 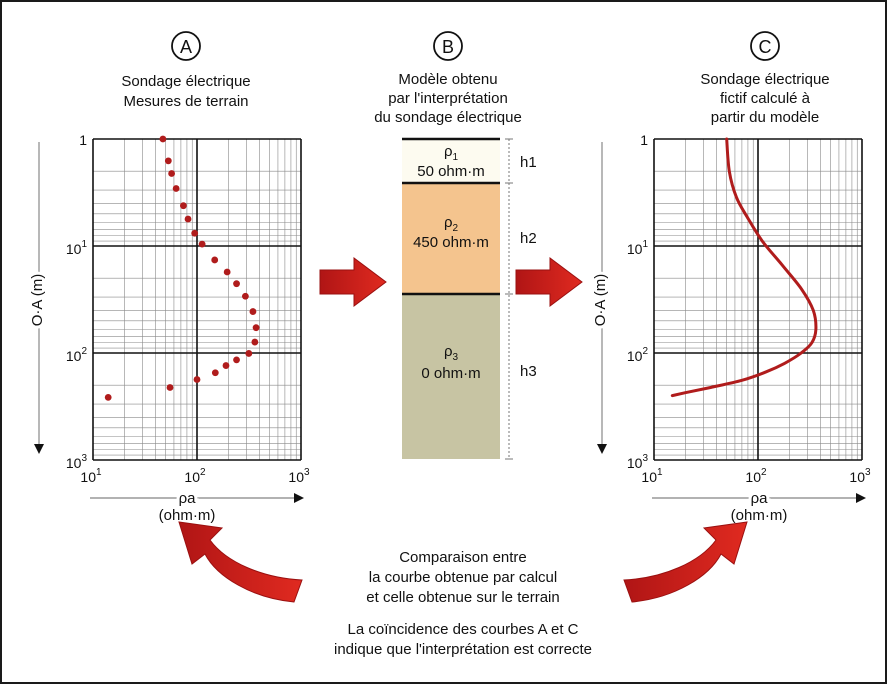 I want to click on layer-2-rho-label: ρ2, so click(x=451, y=224).